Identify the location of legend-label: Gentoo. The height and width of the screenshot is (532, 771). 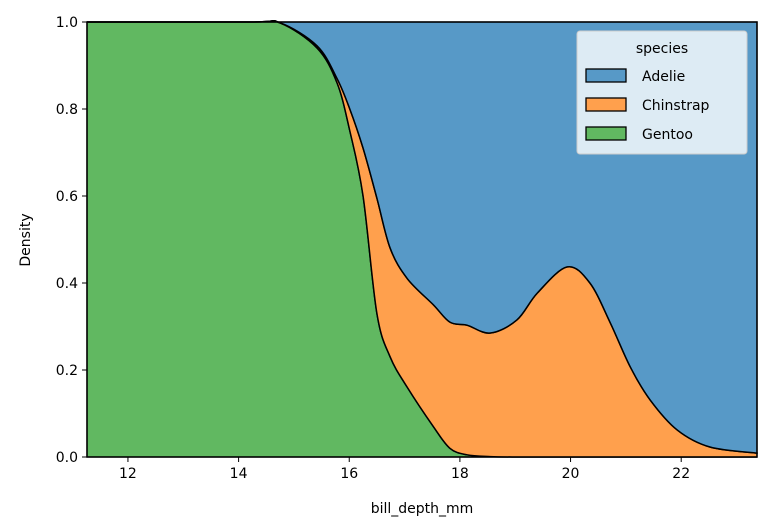
(667, 135).